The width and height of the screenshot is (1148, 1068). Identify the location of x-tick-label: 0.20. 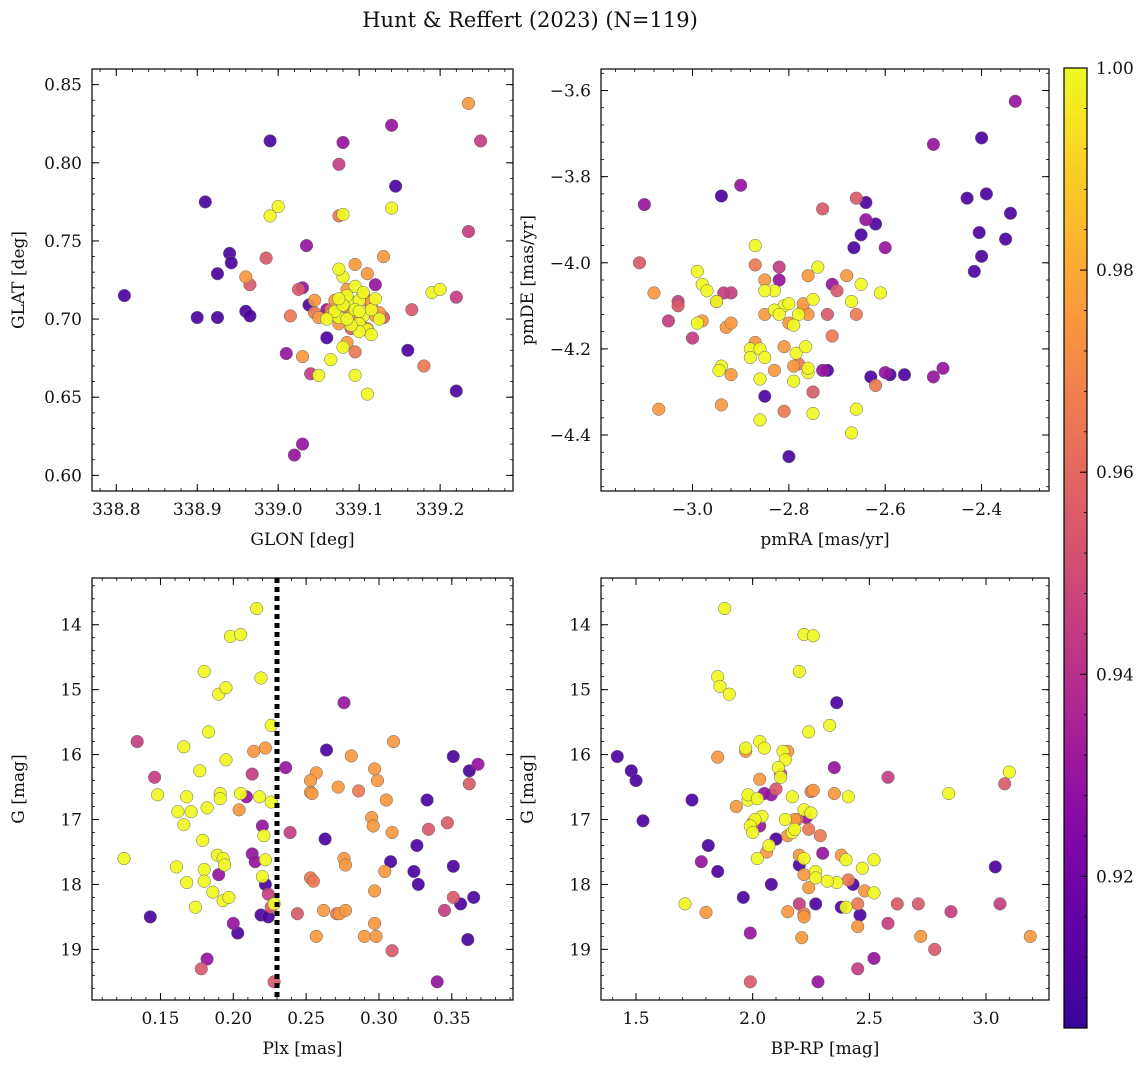
(233, 1019).